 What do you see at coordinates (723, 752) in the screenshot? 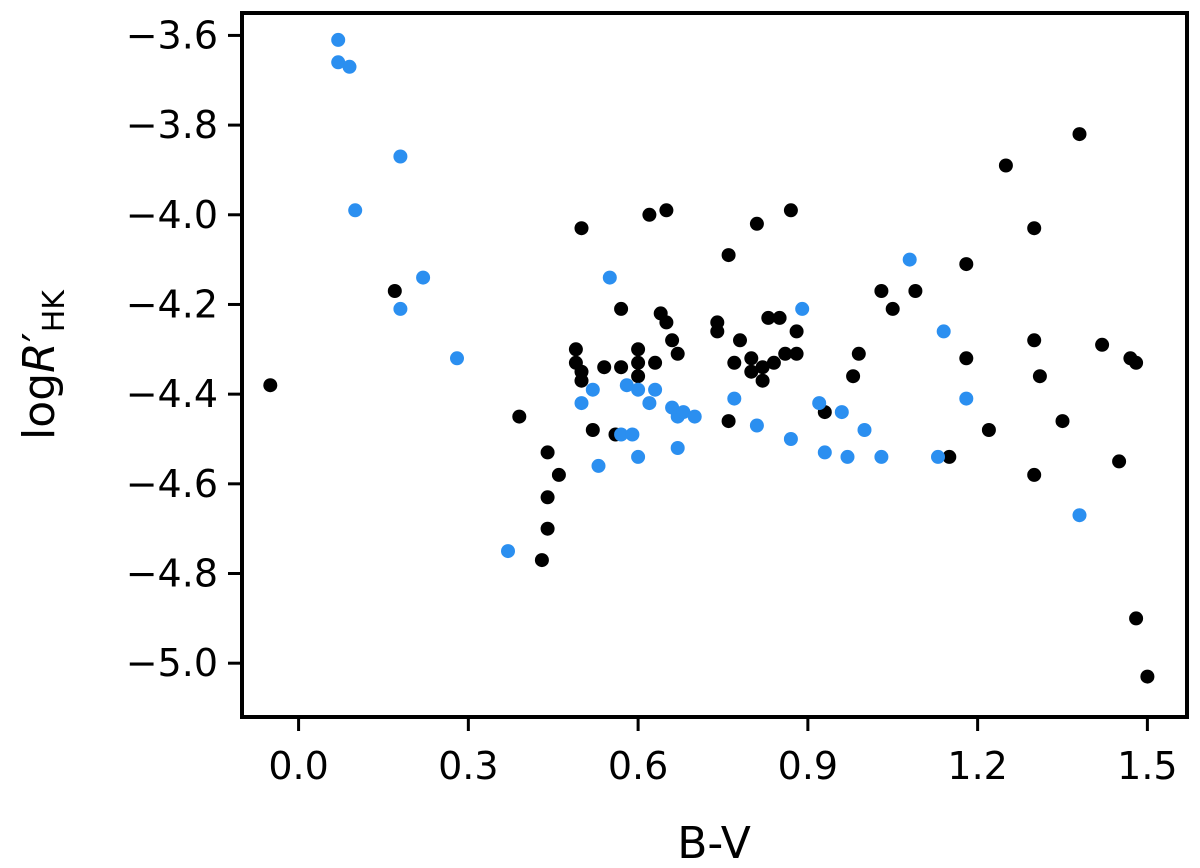
I see `x-axis: 0.0 0.3 0.6 0.9 1.2 1.5` at bounding box center [723, 752].